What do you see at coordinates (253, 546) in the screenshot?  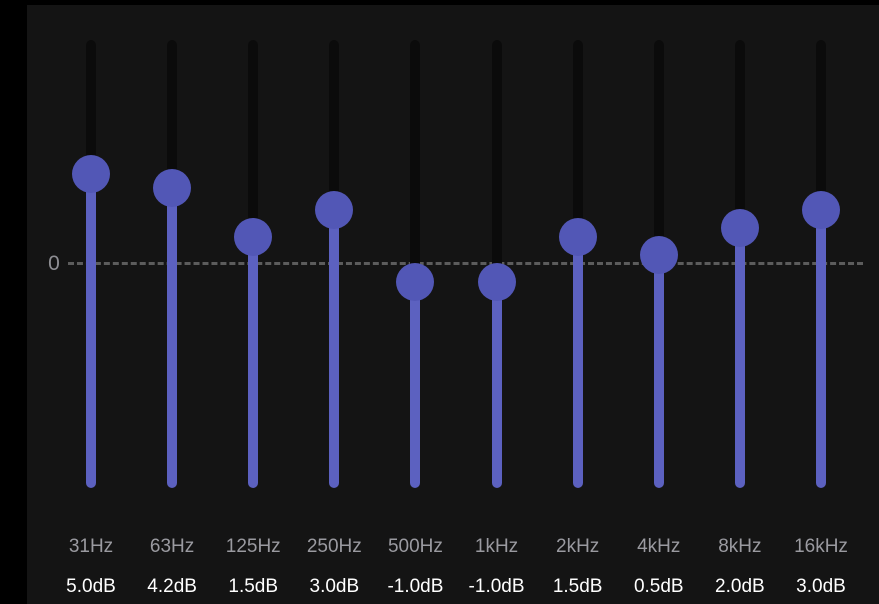 I see `frequency-label: 125Hz` at bounding box center [253, 546].